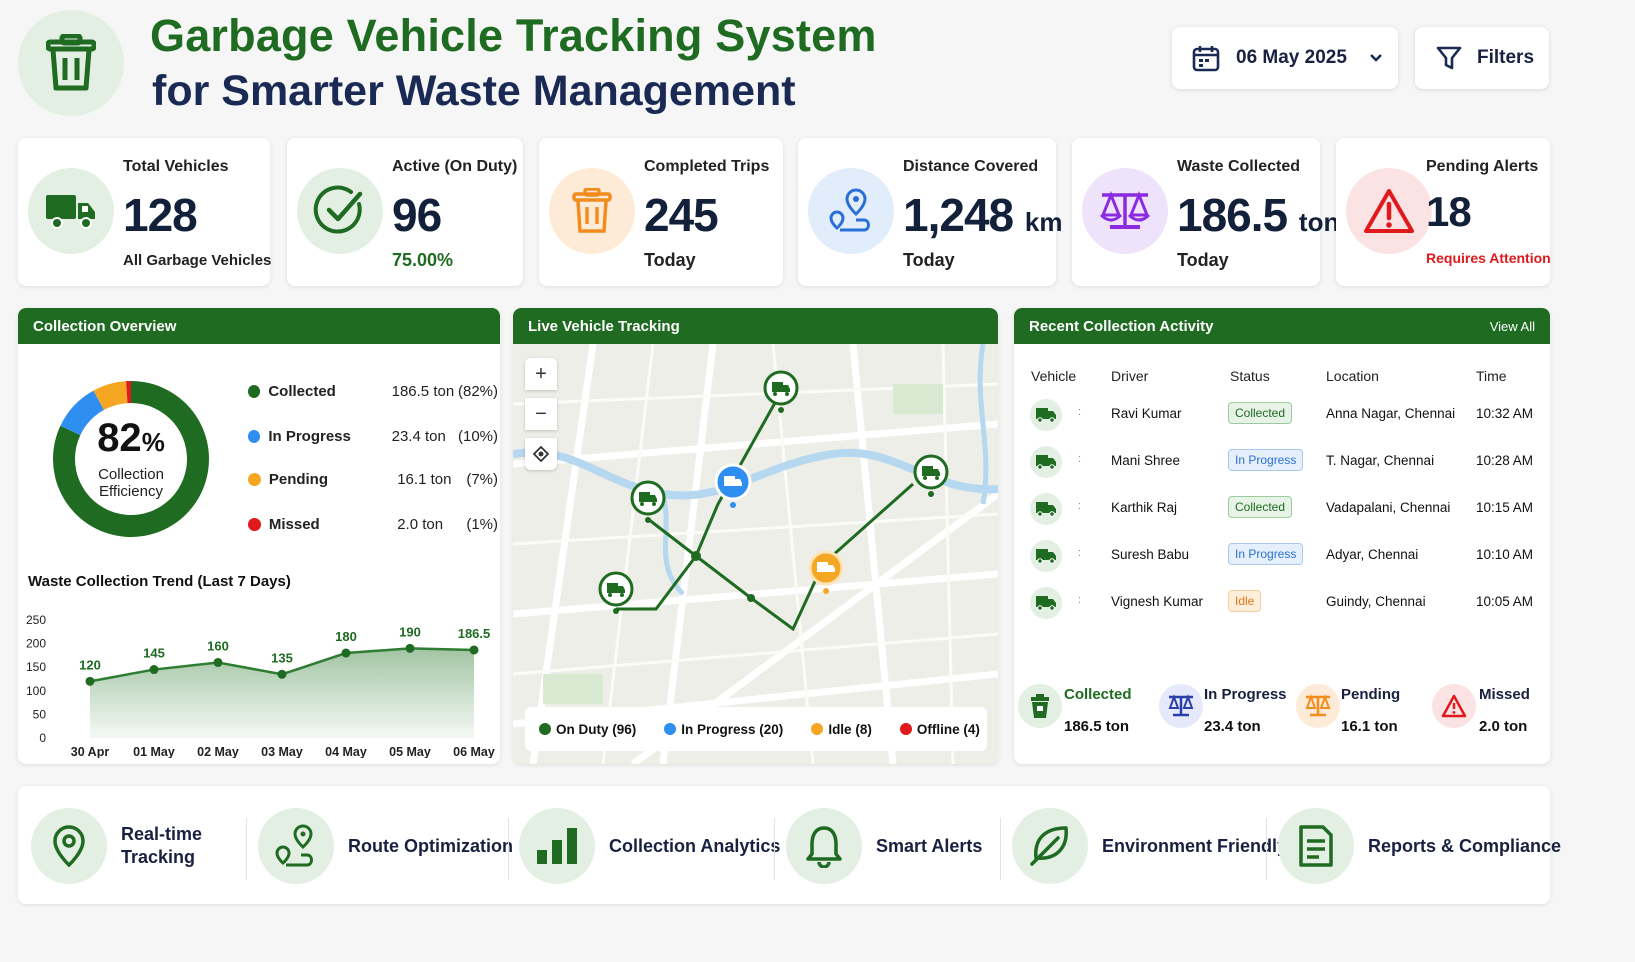  What do you see at coordinates (1505, 554) in the screenshot?
I see `row-time: 10:10 AM` at bounding box center [1505, 554].